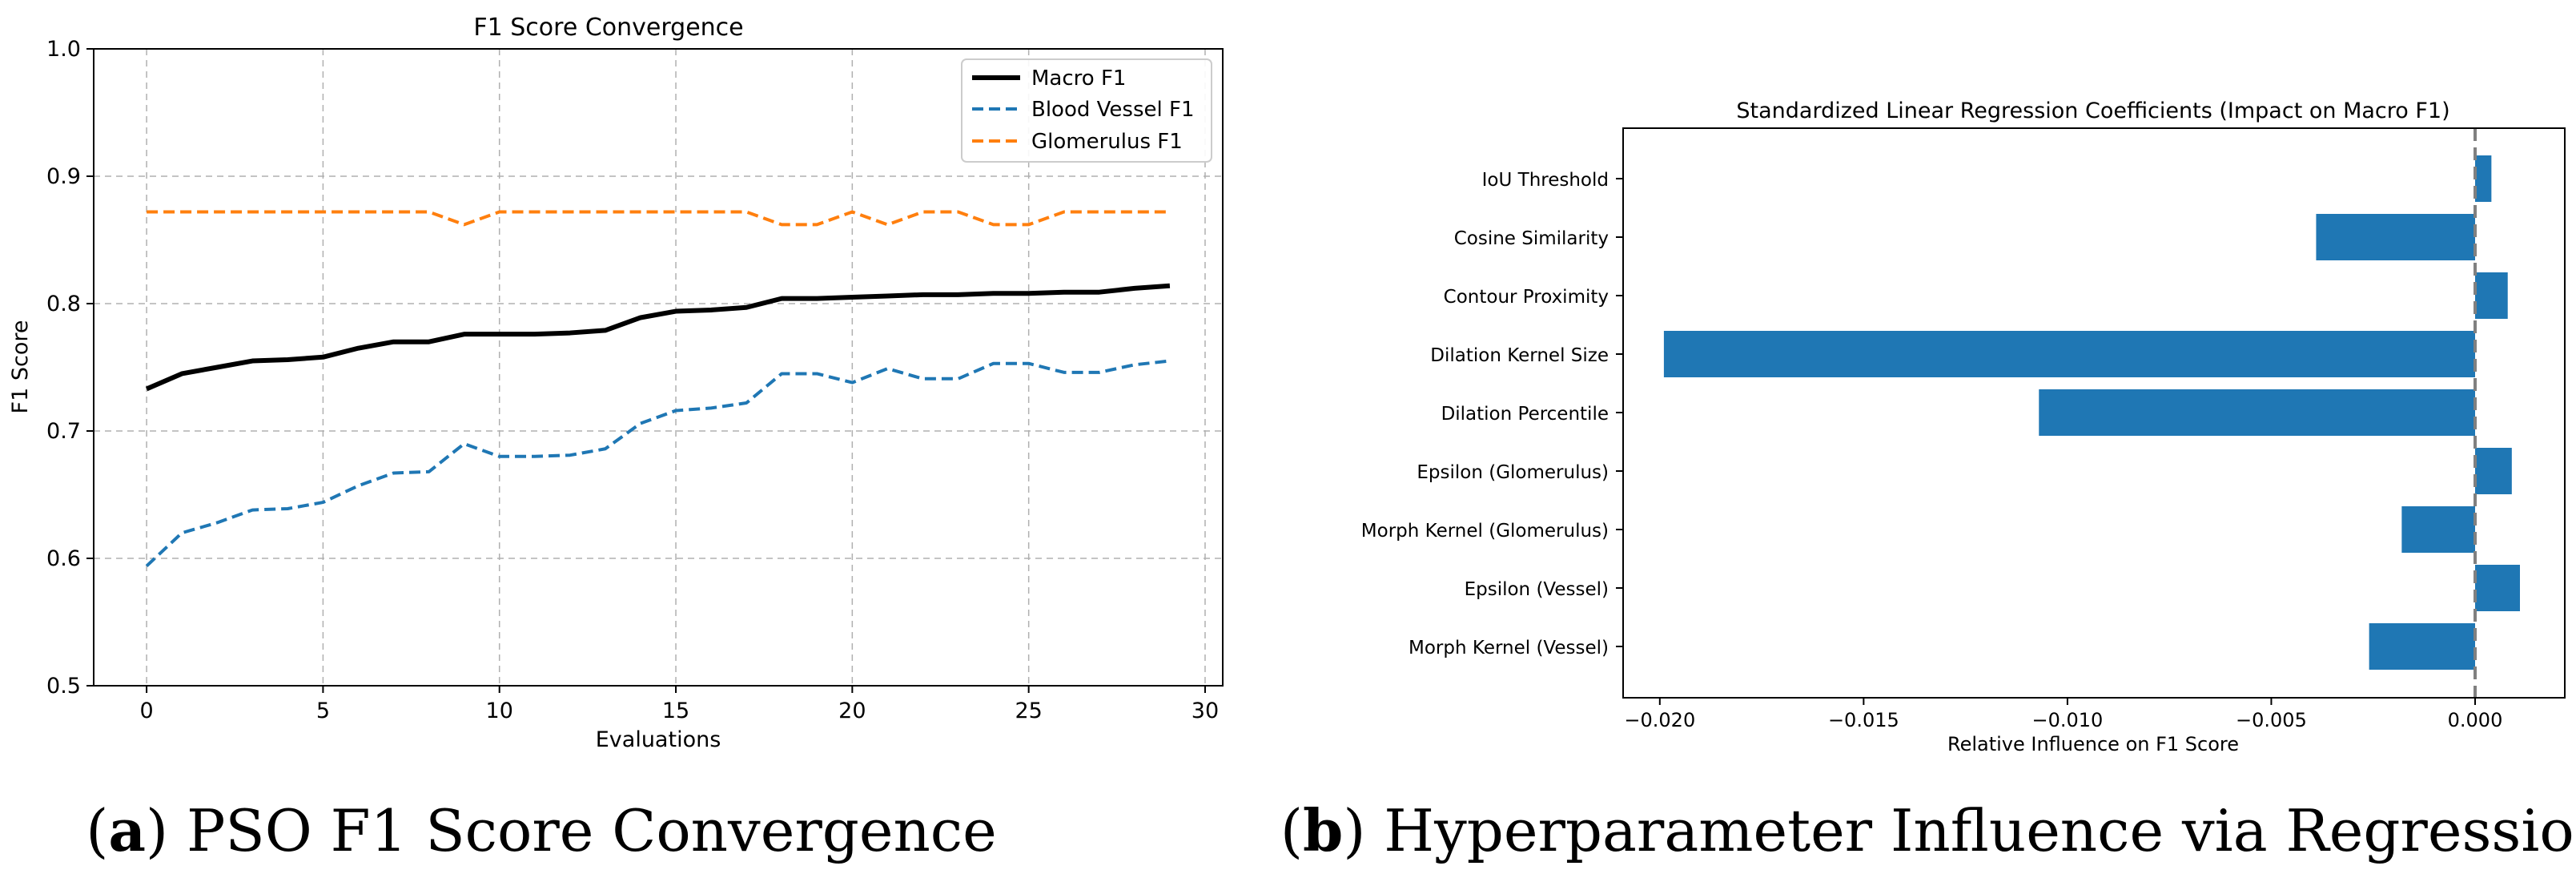 The width and height of the screenshot is (2576, 886). What do you see at coordinates (675, 711) in the screenshot?
I see `line-chart-x-tick-label: 15` at bounding box center [675, 711].